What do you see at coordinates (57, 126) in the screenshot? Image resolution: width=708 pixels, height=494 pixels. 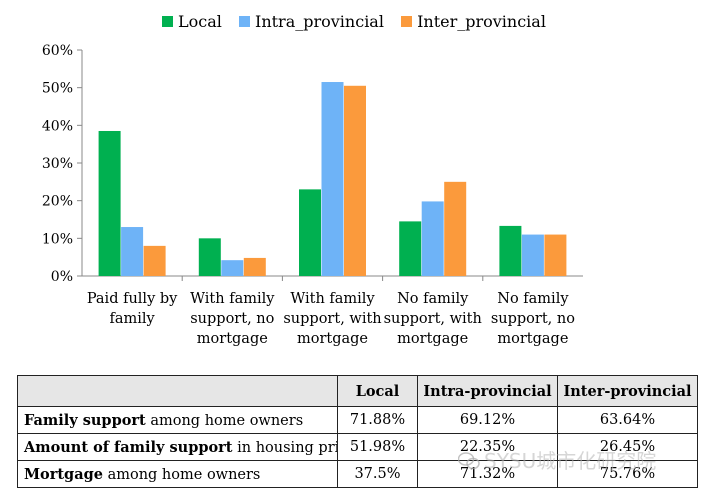 I see `y-tick-label: 40%` at bounding box center [57, 126].